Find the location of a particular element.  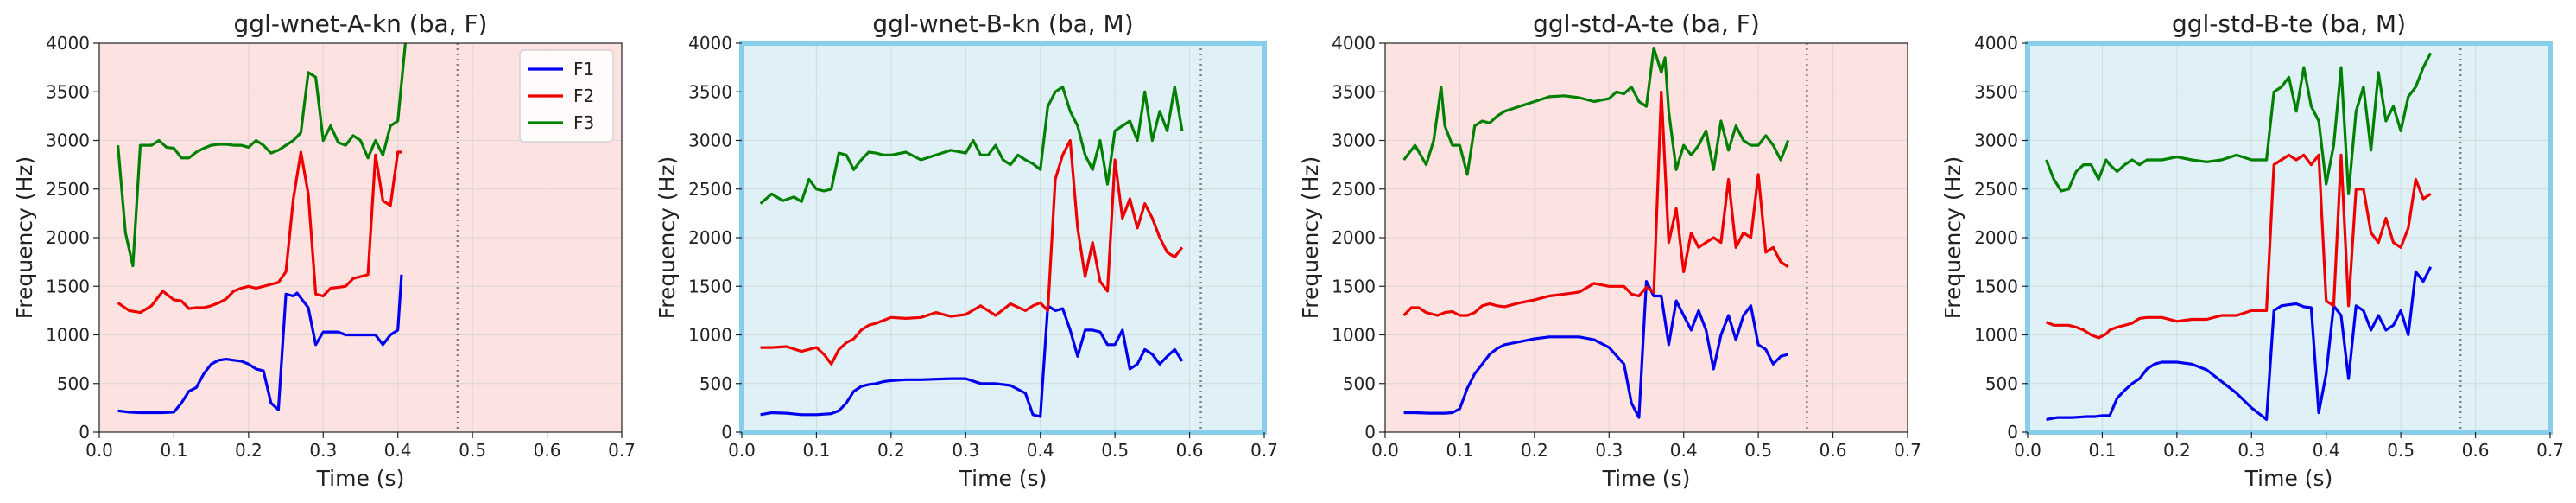

subplot-title: ggl-wnet-B-kn (ba, M) is located at coordinates (1002, 24).